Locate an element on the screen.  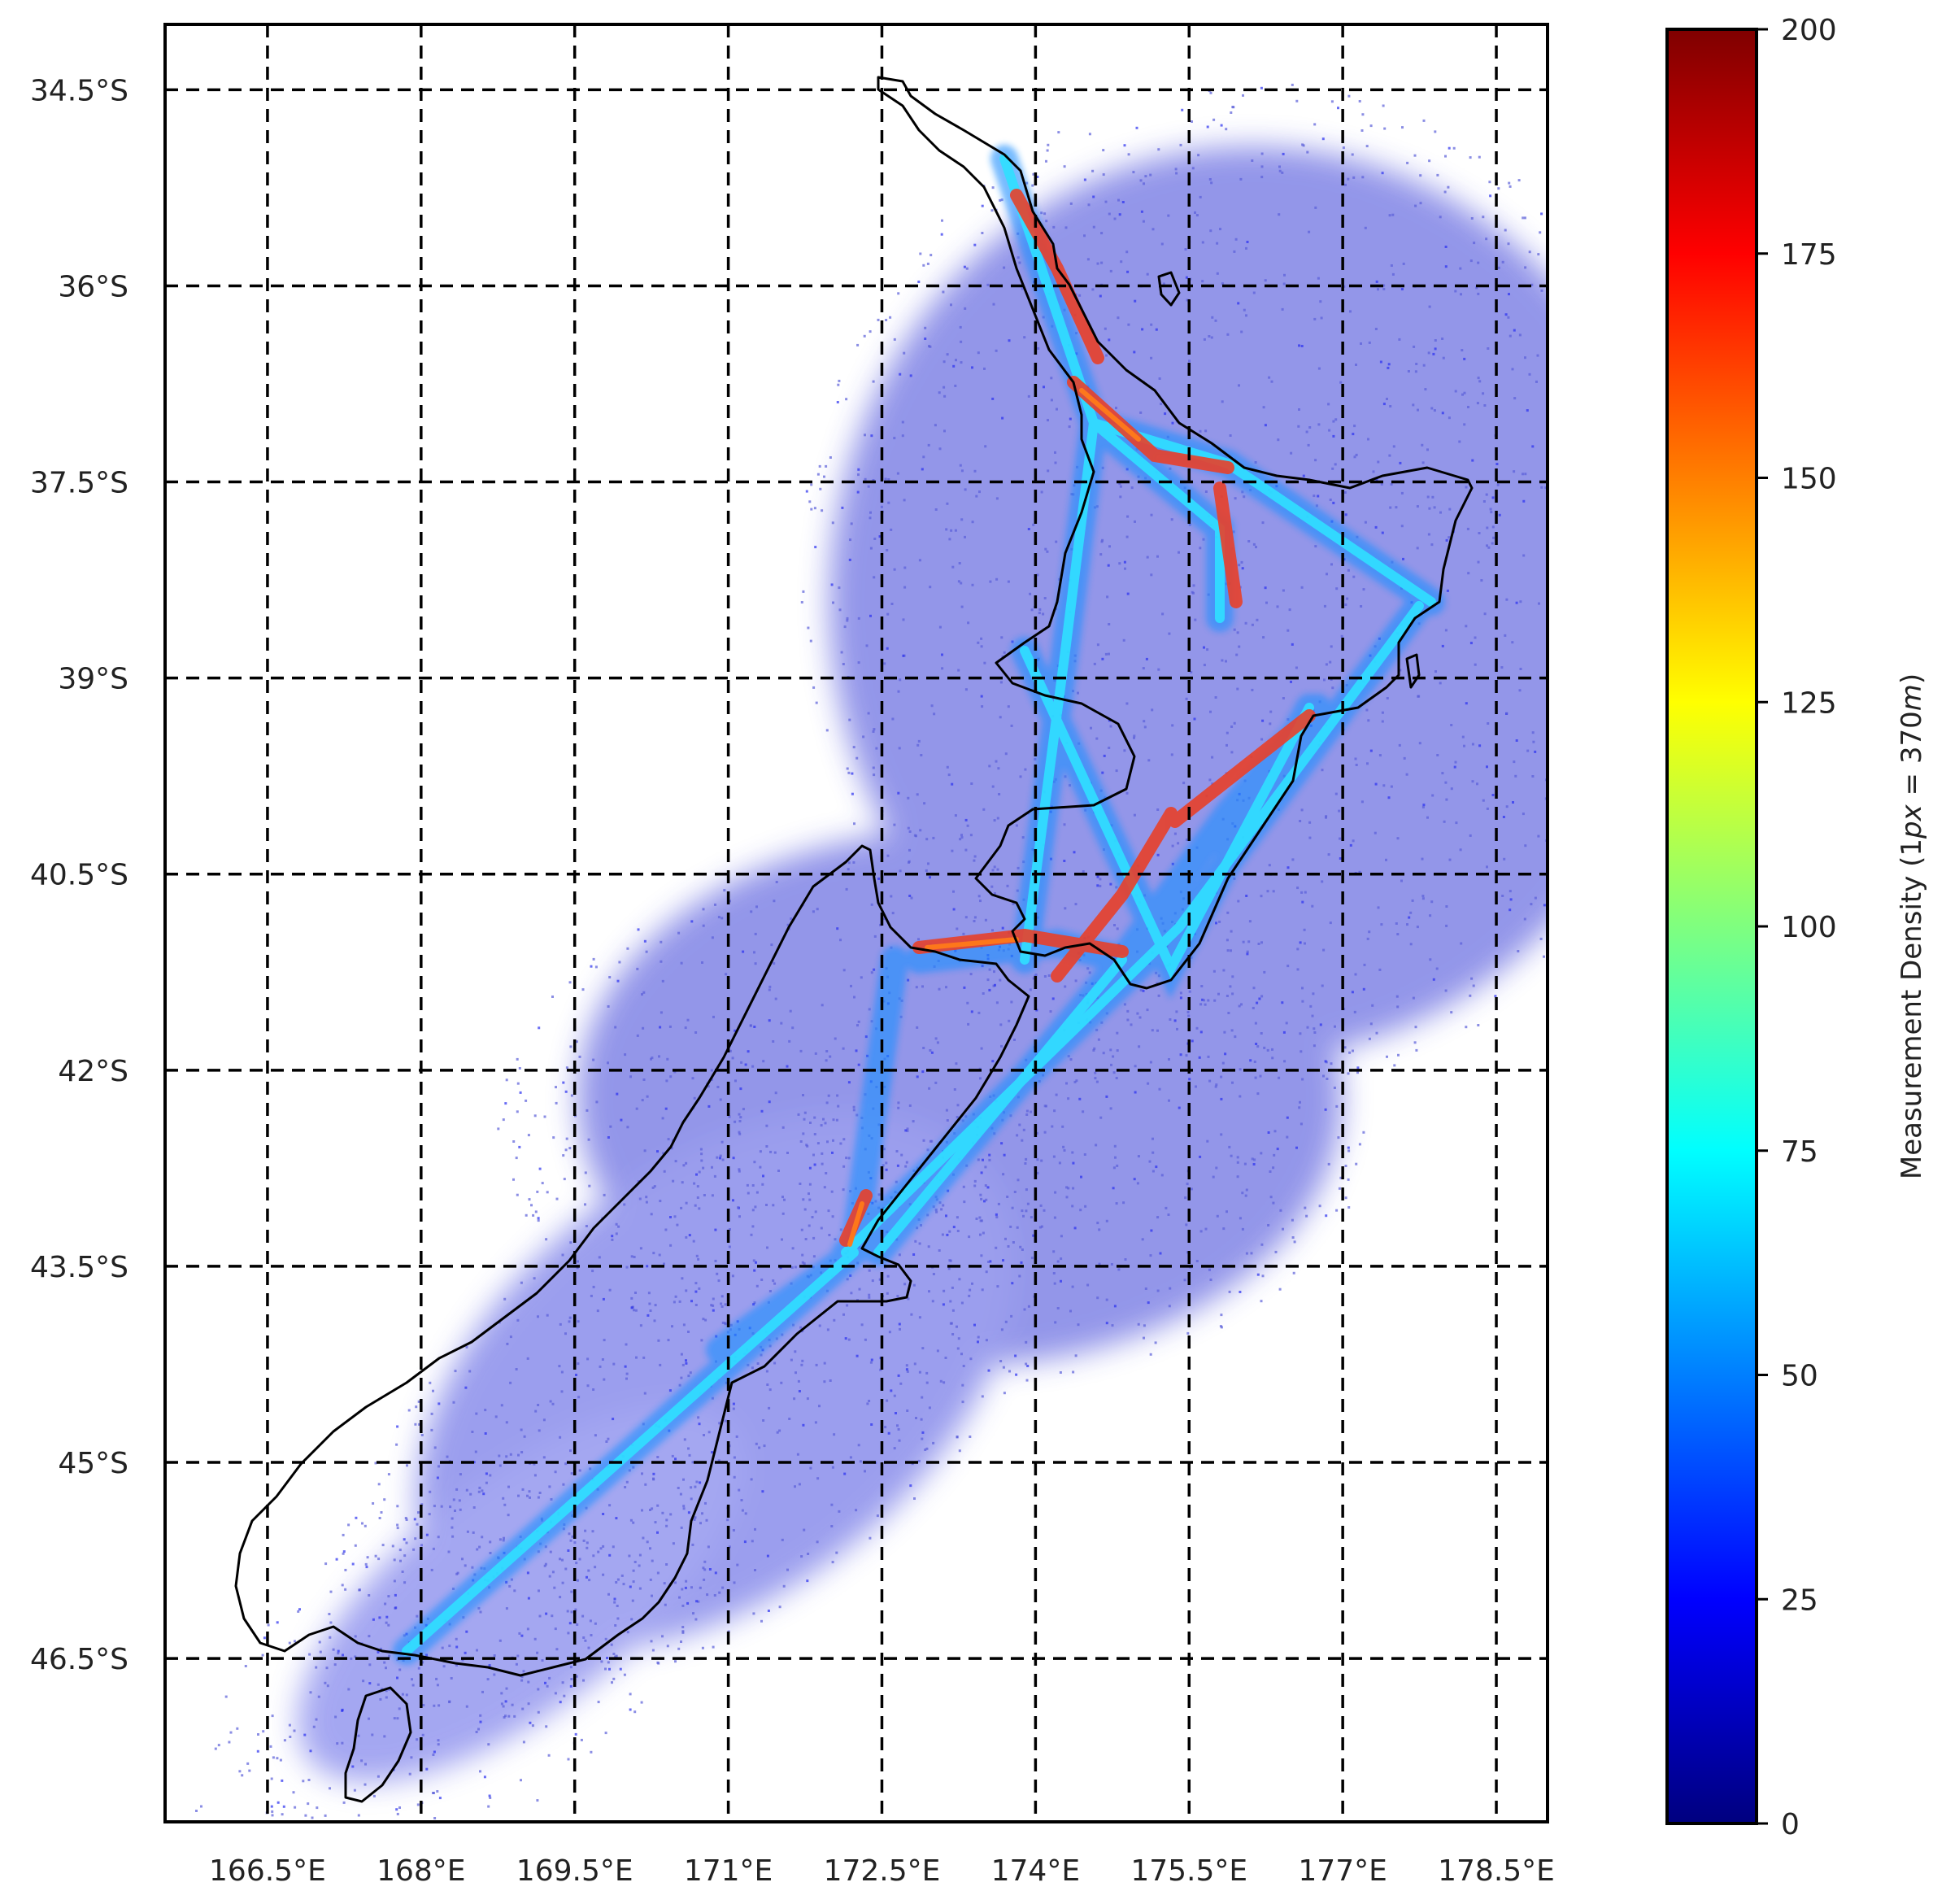
colorbar-tick-label: 125 is located at coordinates (1809, 703).